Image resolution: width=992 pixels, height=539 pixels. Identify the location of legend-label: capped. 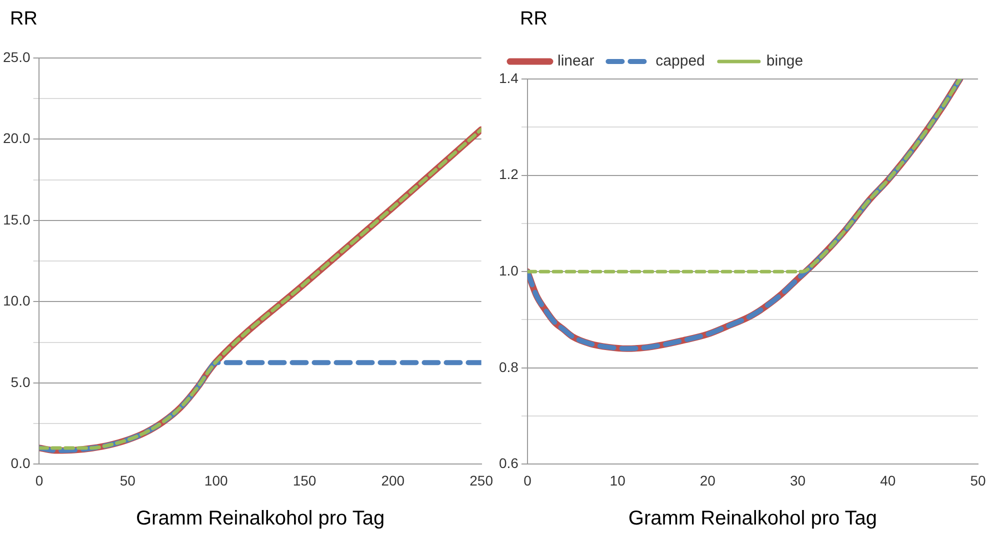
(680, 61).